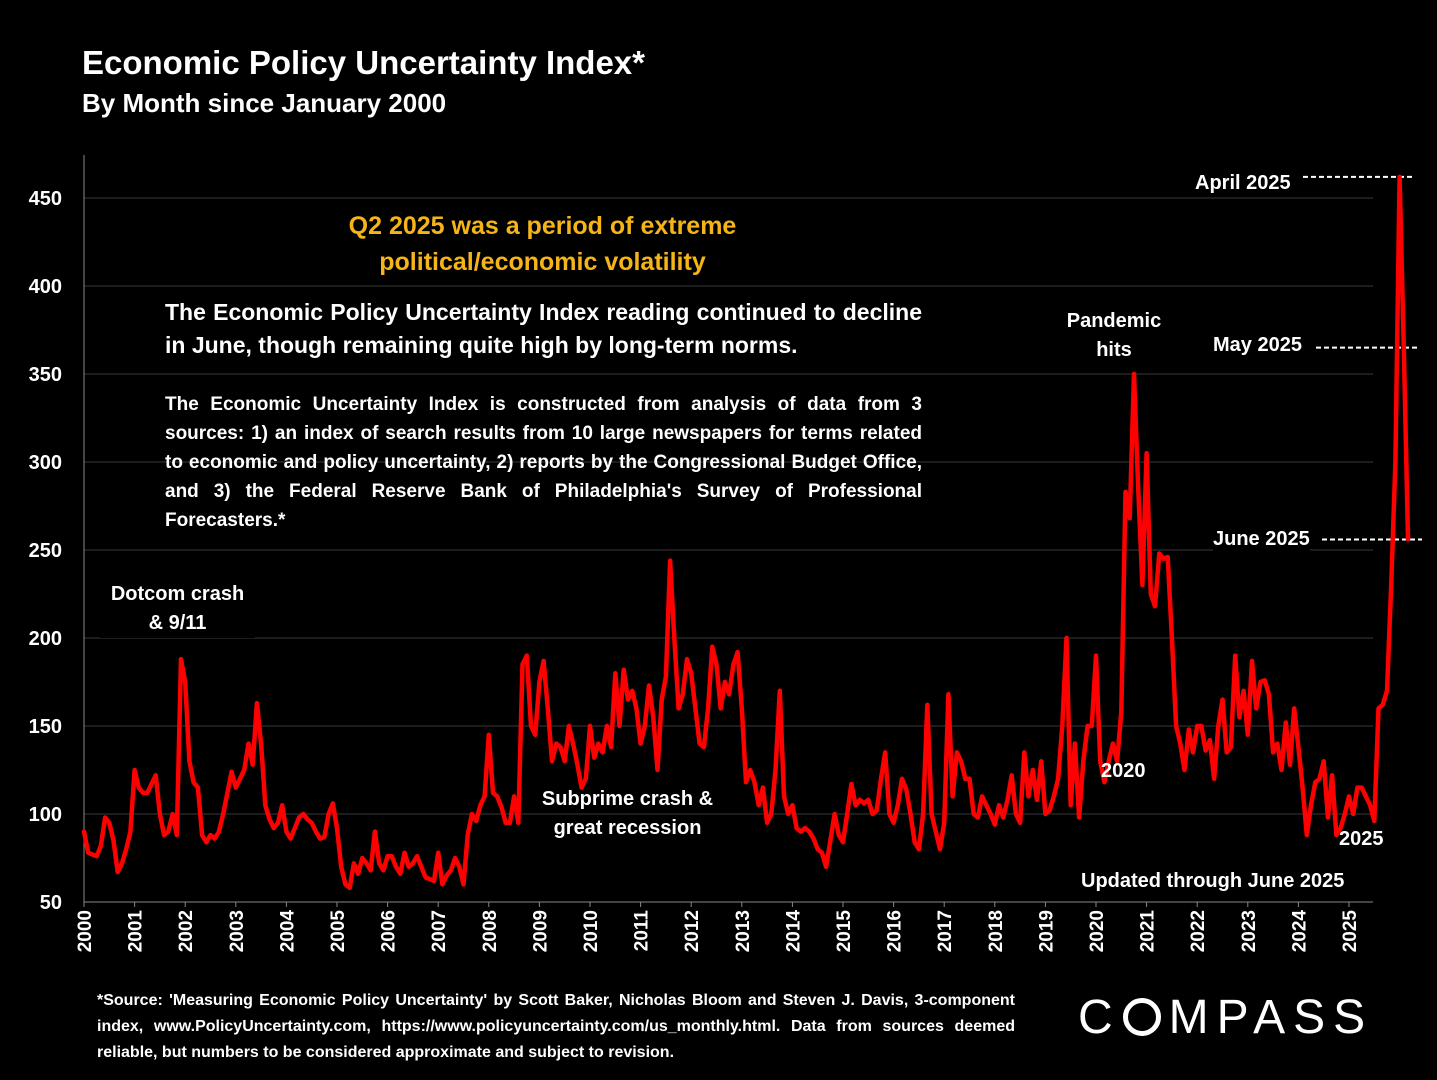 The image size is (1437, 1080). Describe the element at coordinates (338, 931) in the screenshot. I see `x-tick-label: 2005` at that location.